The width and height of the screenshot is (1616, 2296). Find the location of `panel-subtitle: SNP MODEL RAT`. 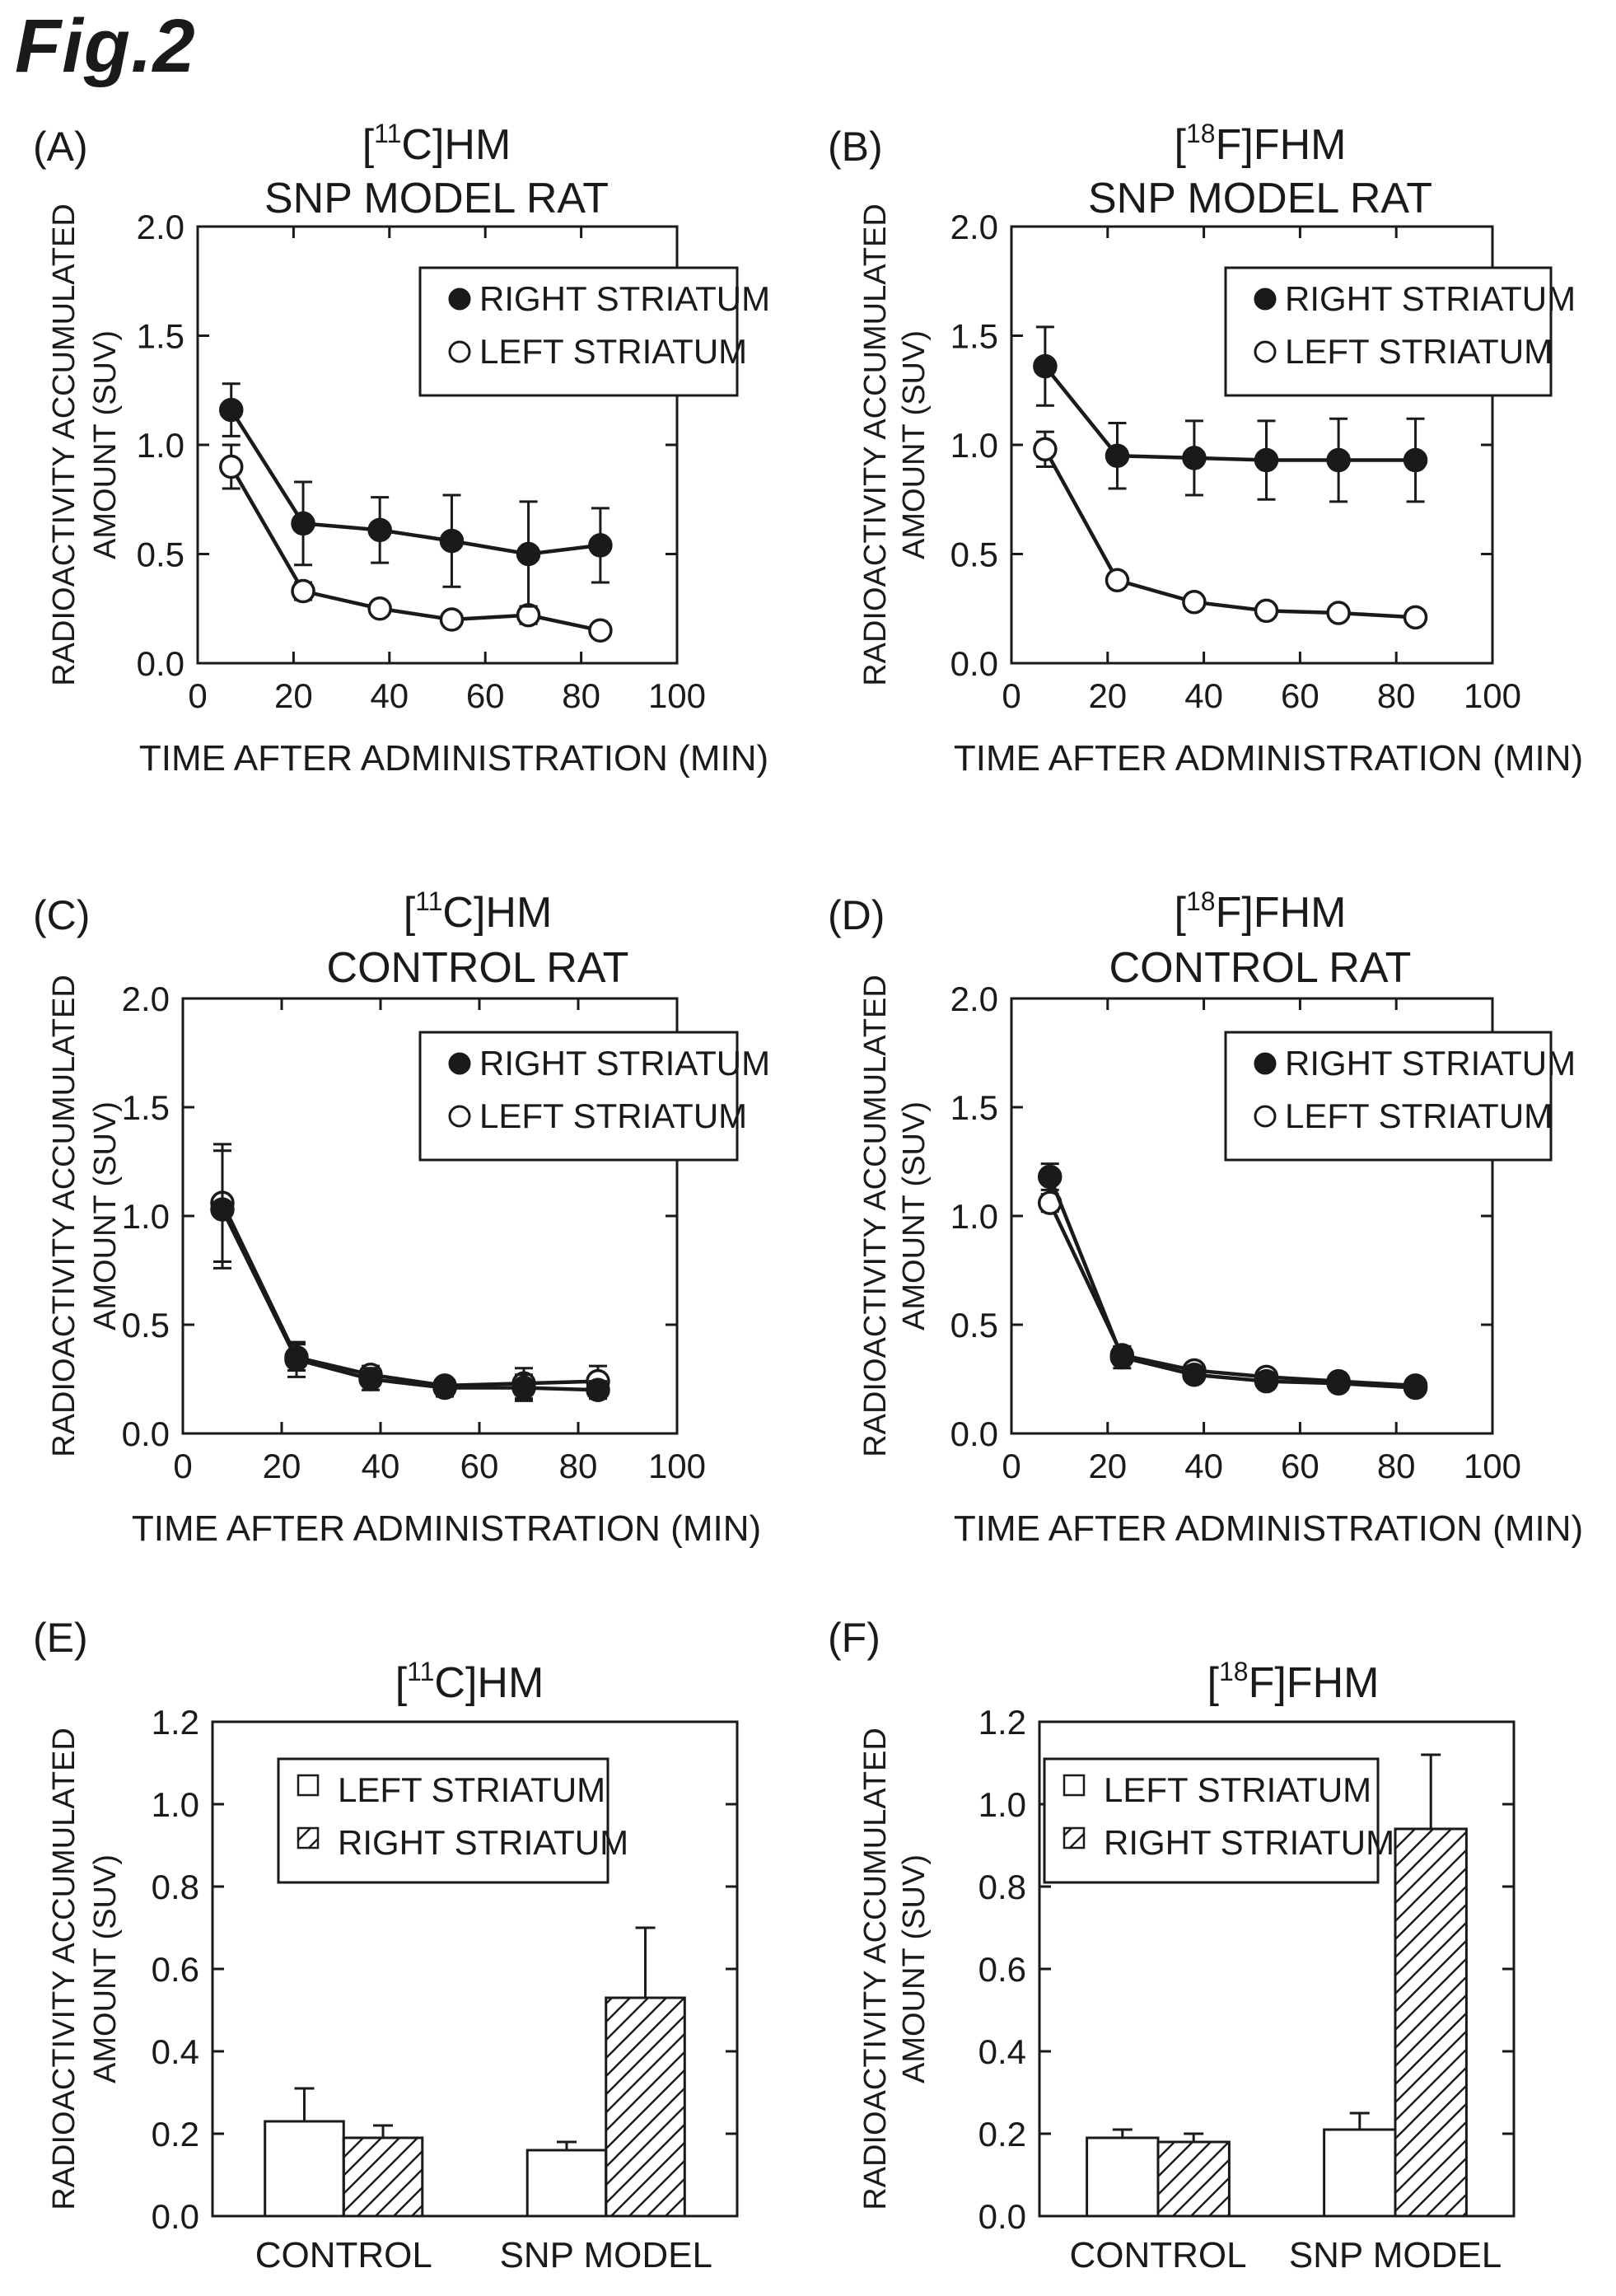

panel-subtitle: SNP MODEL RAT is located at coordinates (436, 198).